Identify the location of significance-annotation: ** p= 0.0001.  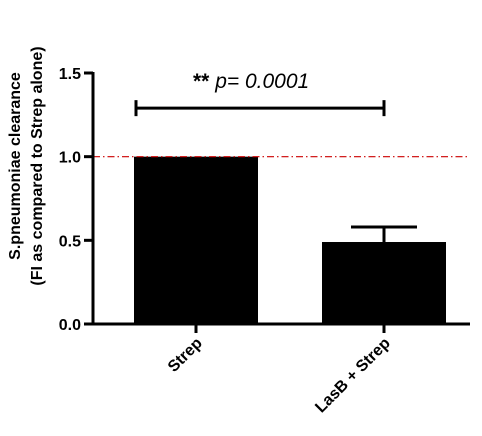
(251, 81).